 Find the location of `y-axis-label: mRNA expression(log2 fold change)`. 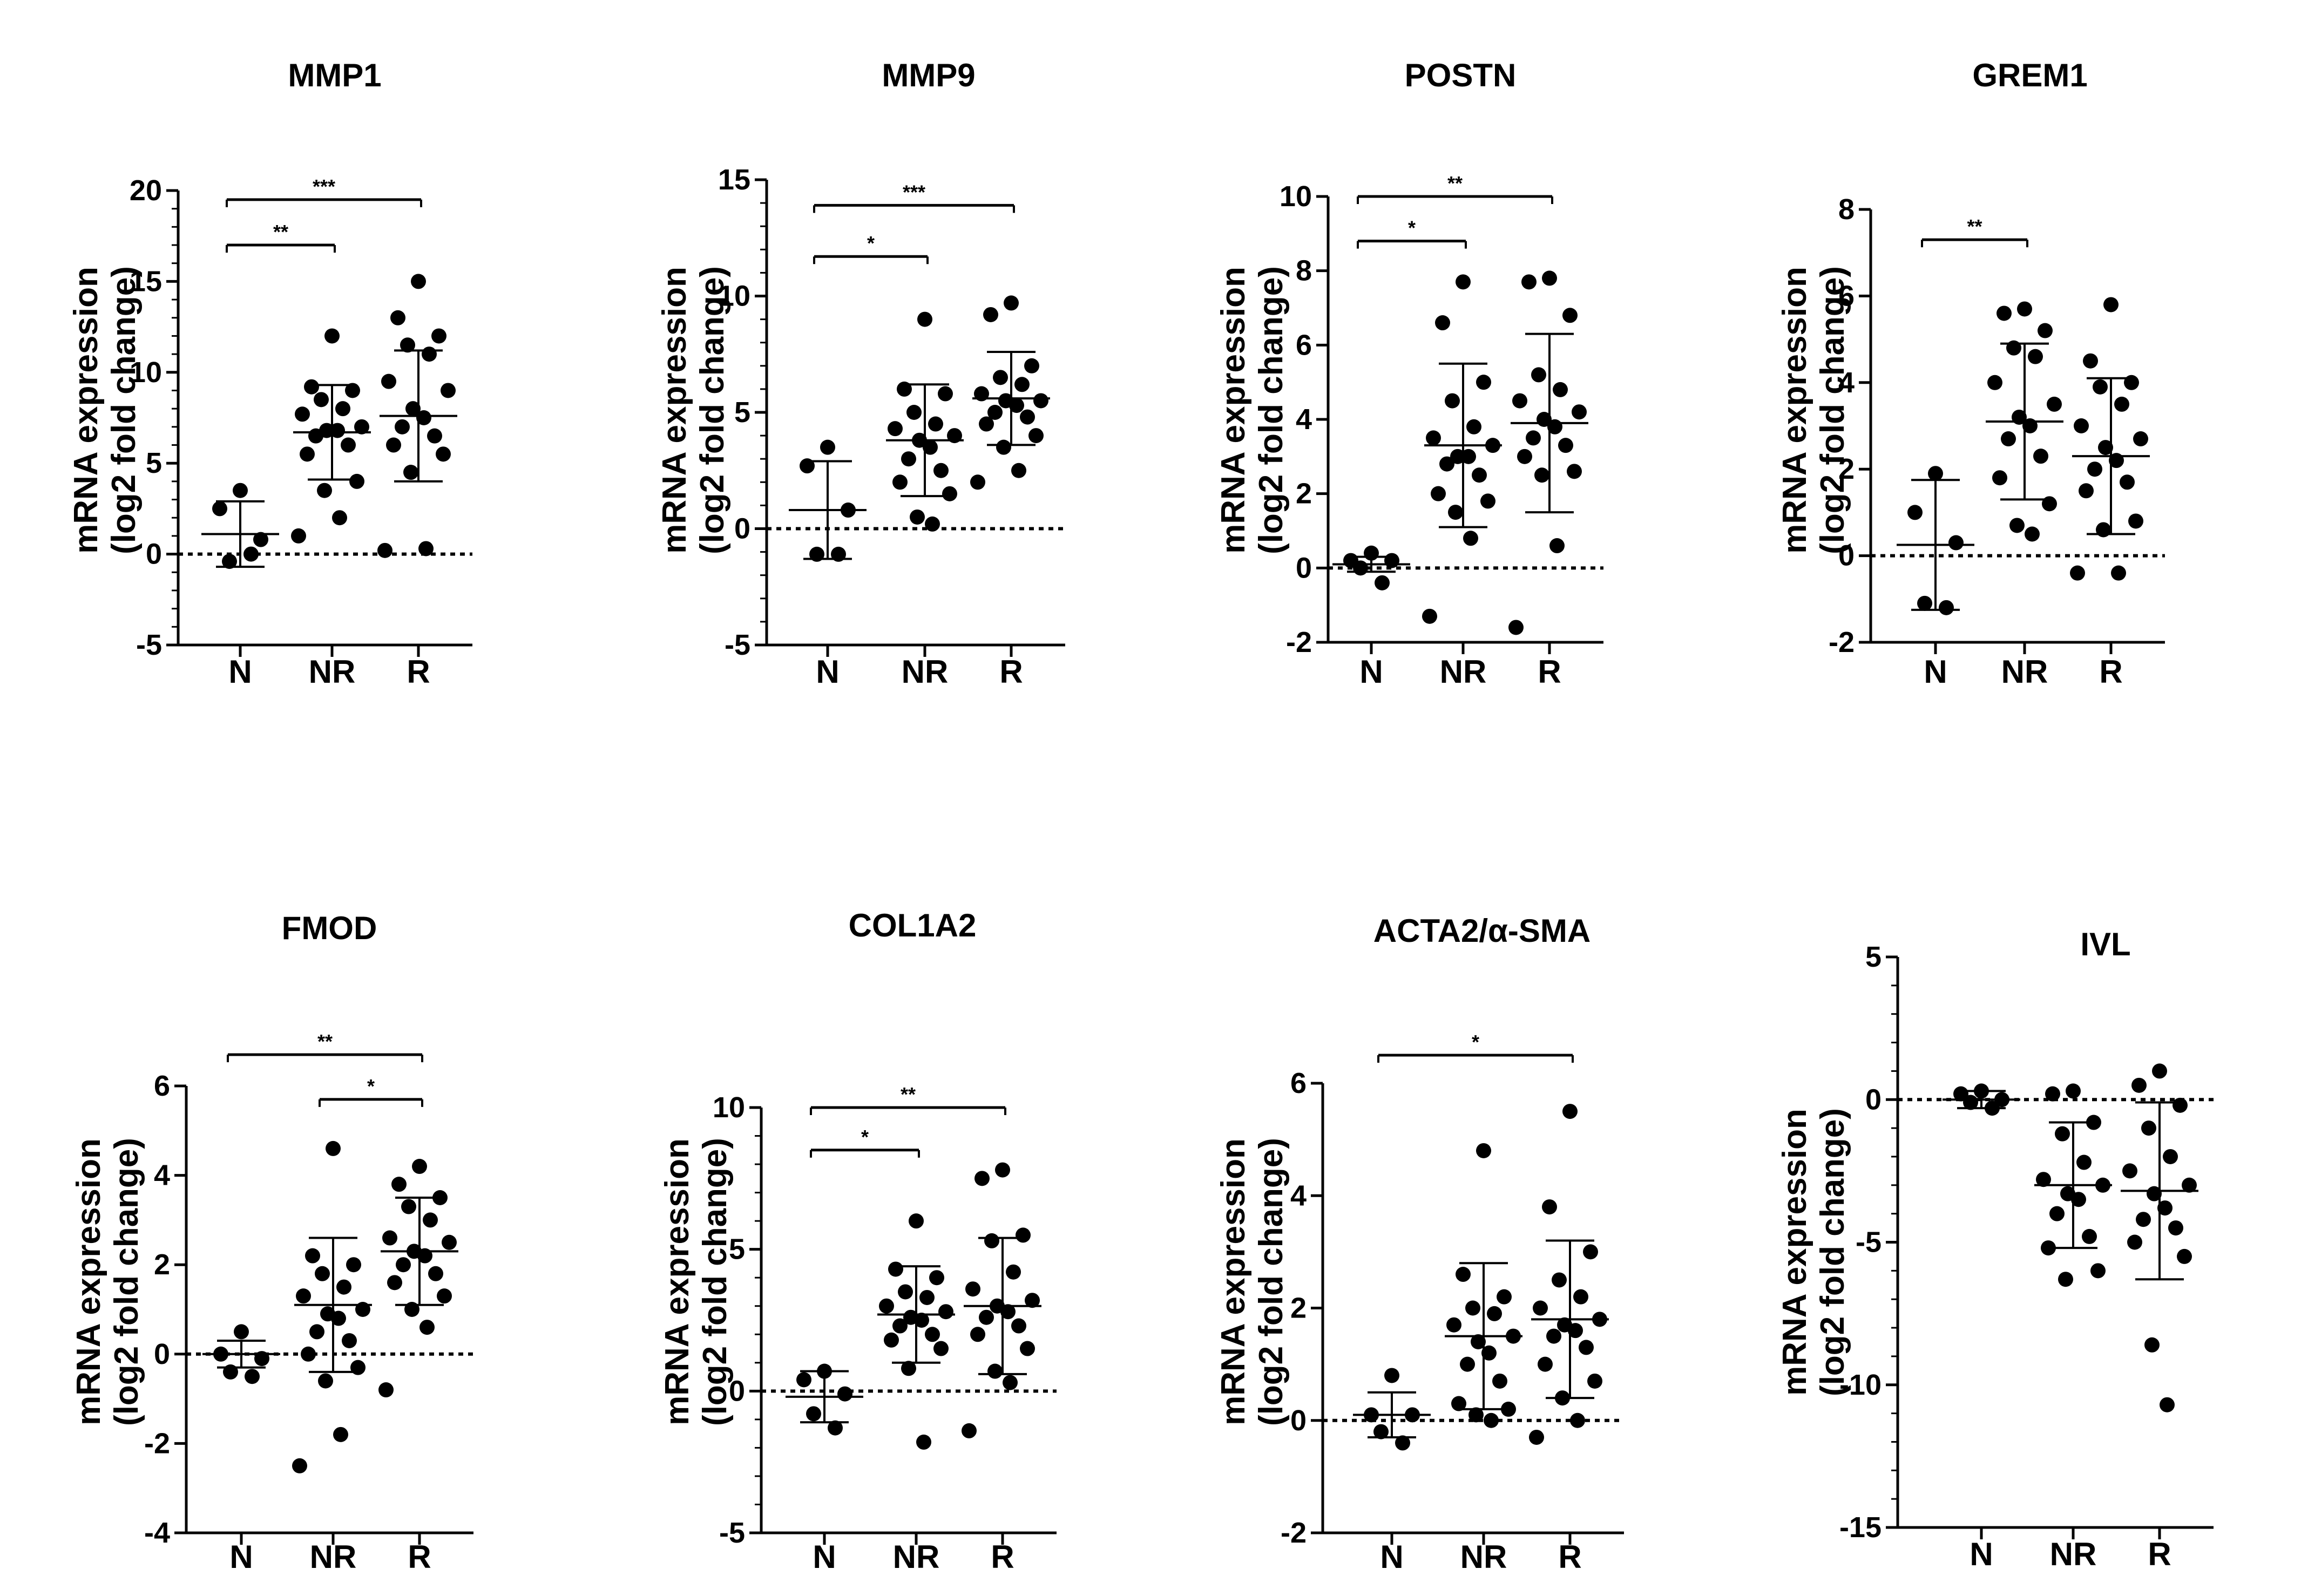

y-axis-label: mRNA expression(log2 fold change) is located at coordinates (693, 410).